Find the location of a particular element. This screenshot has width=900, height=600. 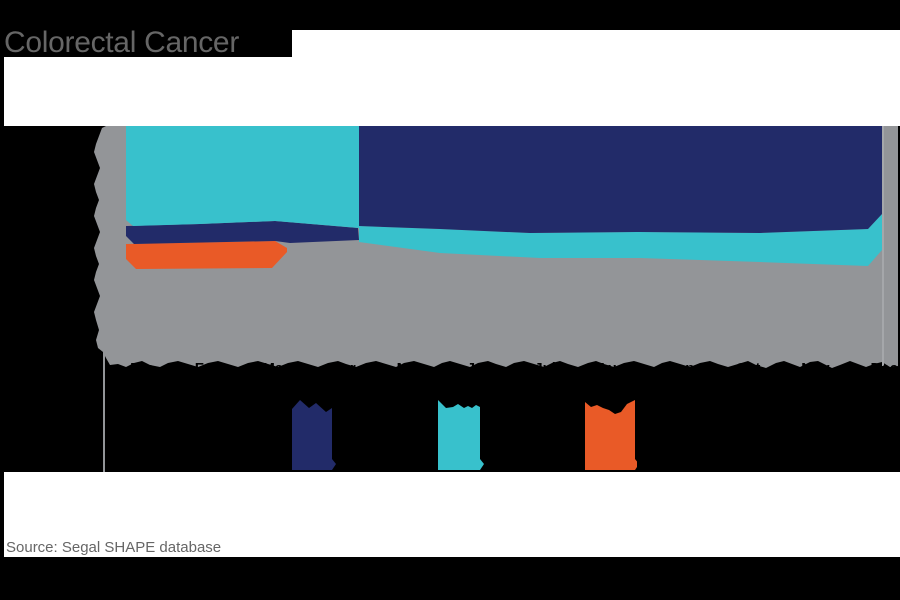

x-tick-label: Jul is located at coordinates (545, 368).